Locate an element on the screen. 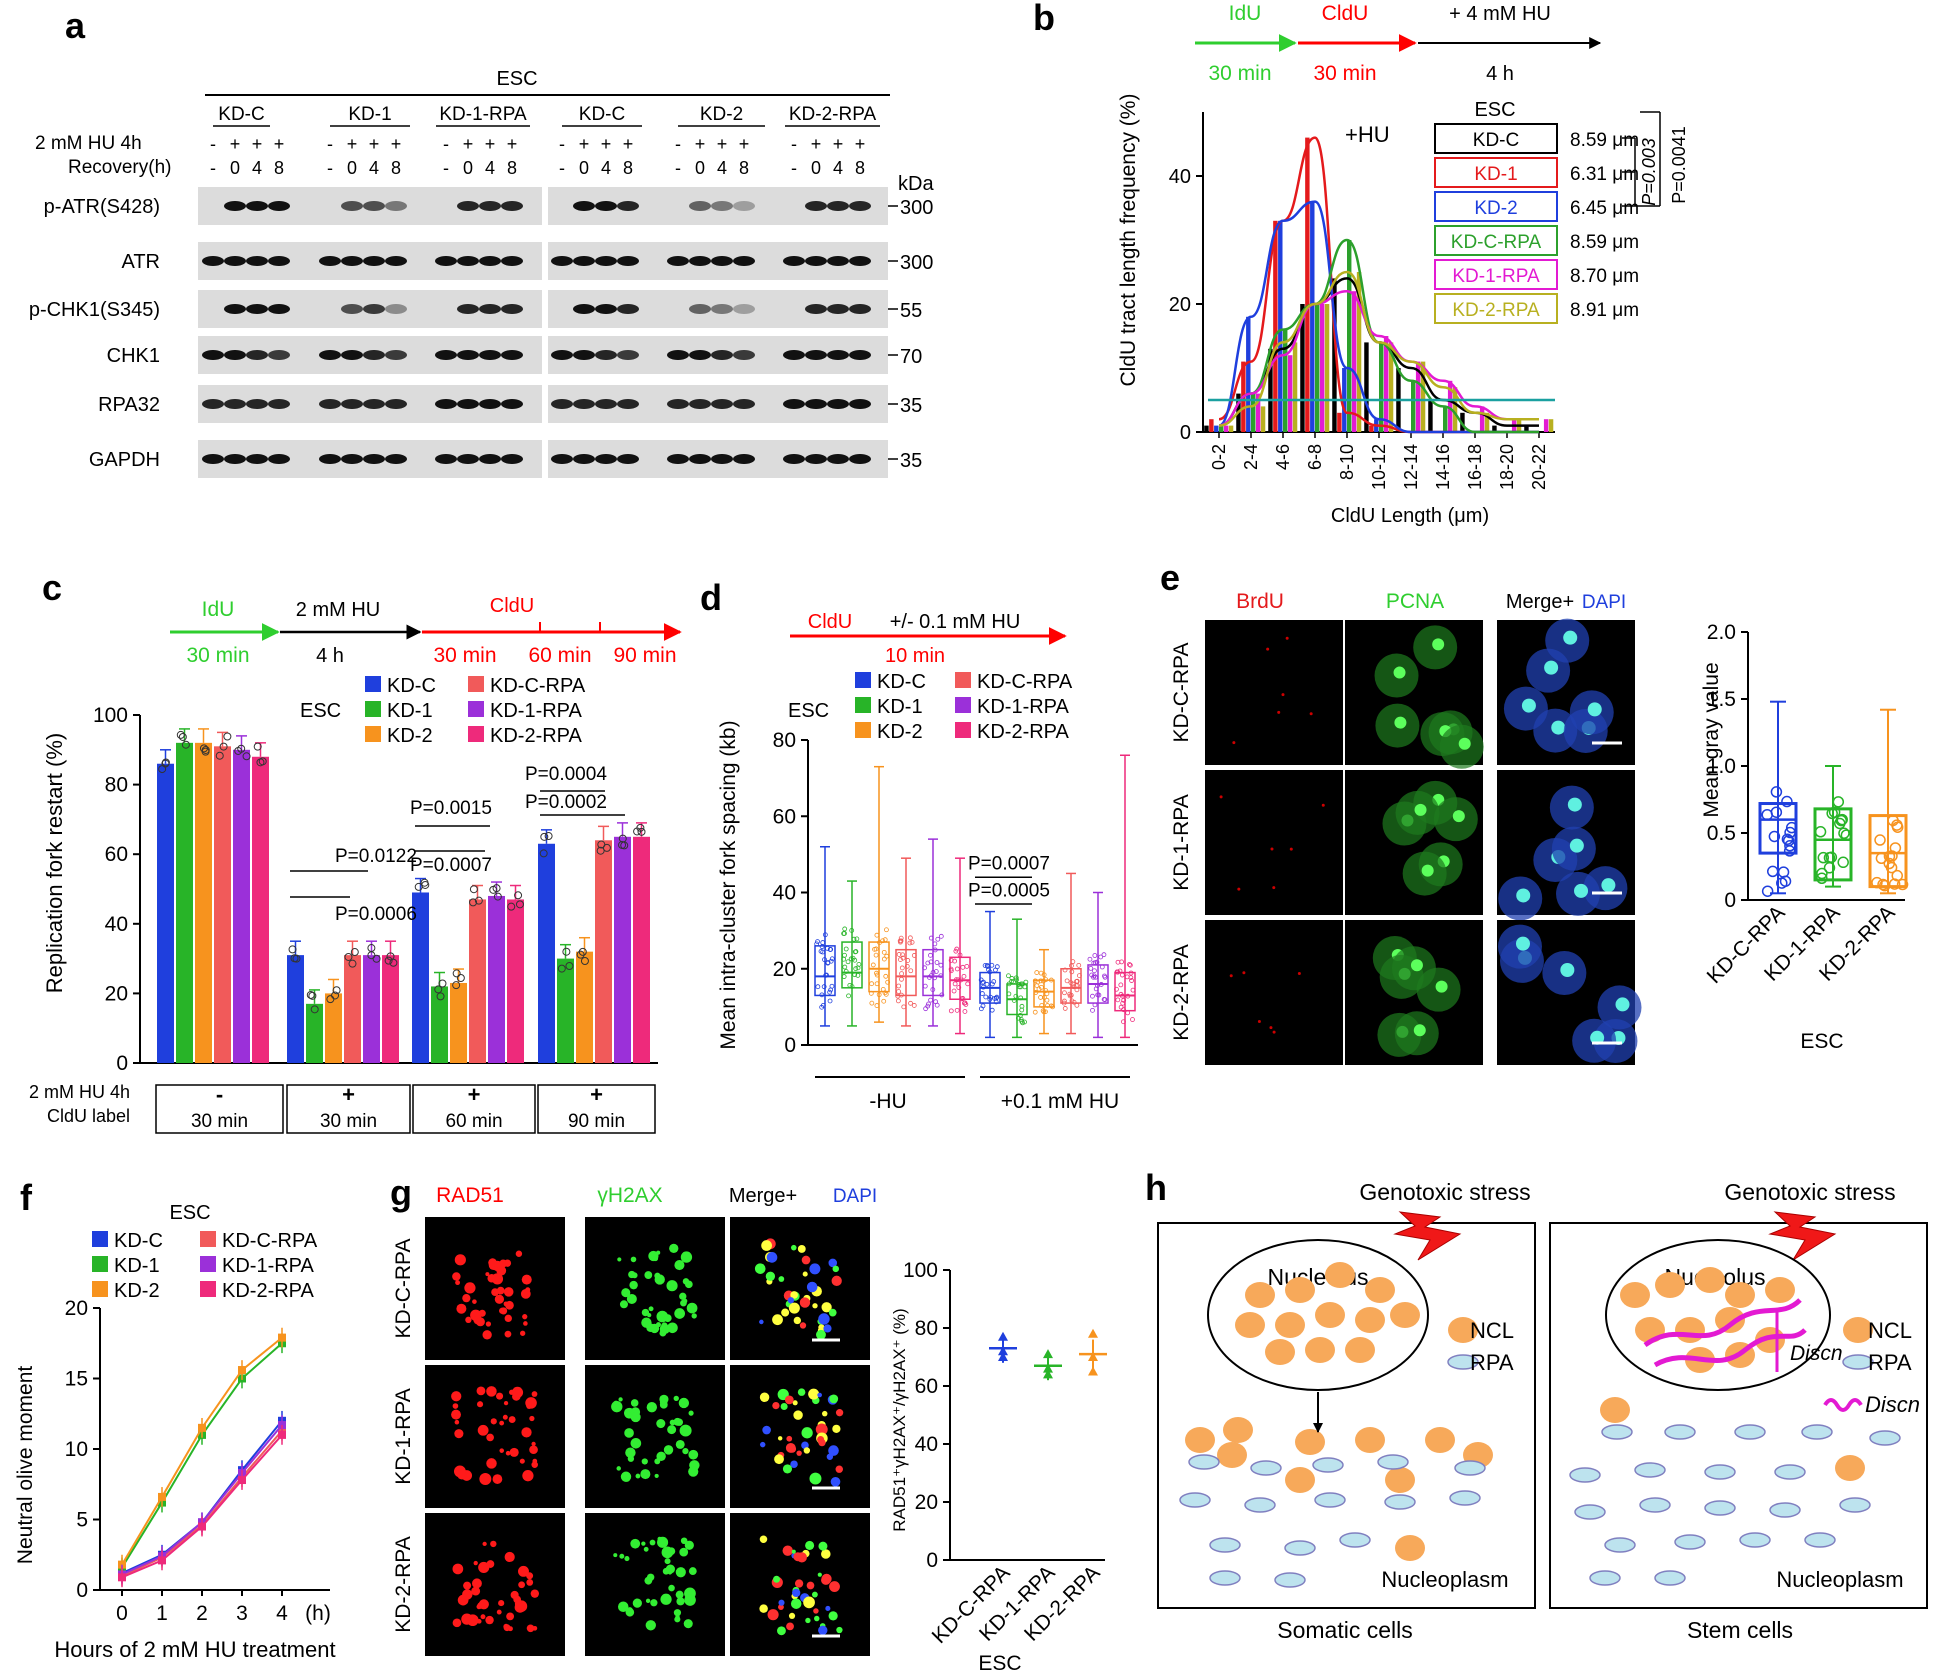 The height and width of the screenshot is (1678, 1935). g-row-label: KD-1-RPA is located at coordinates (403, 1436).